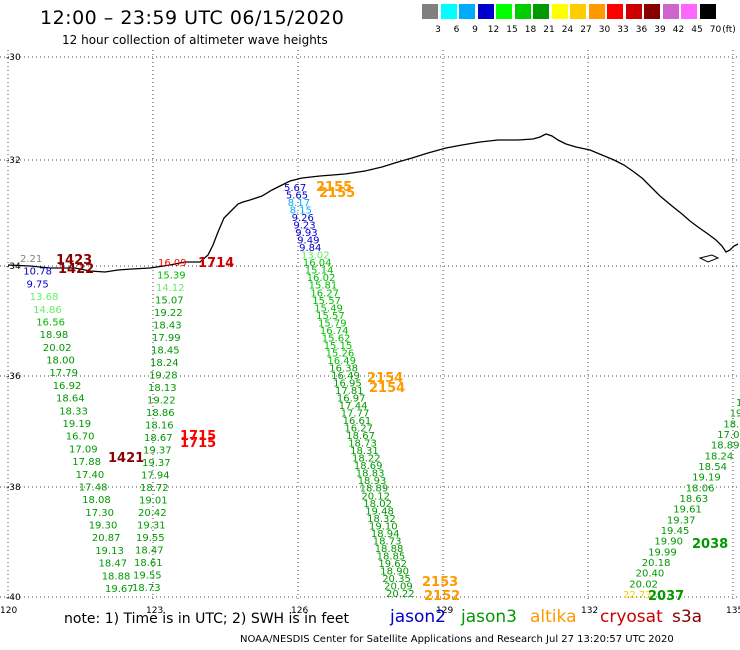  What do you see at coordinates (156, 463) in the screenshot?
I see `wave-height-value: 19.37` at bounding box center [156, 463].